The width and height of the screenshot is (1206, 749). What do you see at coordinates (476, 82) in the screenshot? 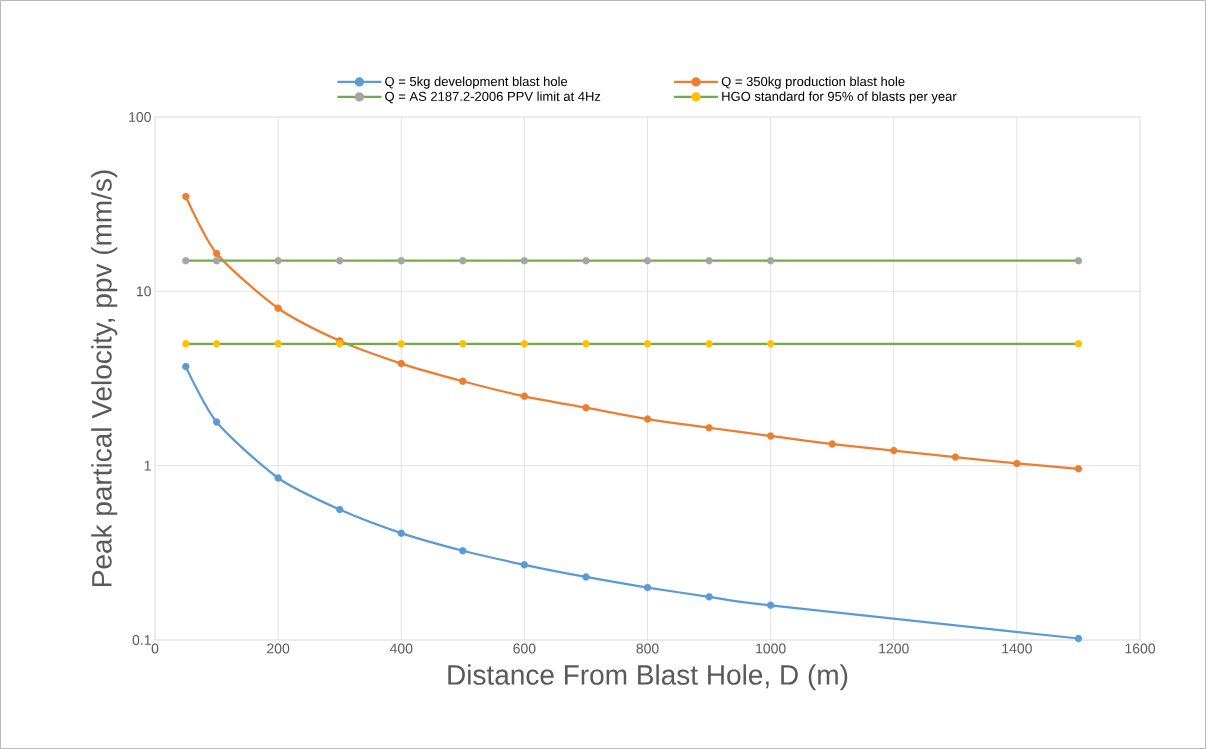
I see `legend-label: Q = 5kg development blast hole` at bounding box center [476, 82].